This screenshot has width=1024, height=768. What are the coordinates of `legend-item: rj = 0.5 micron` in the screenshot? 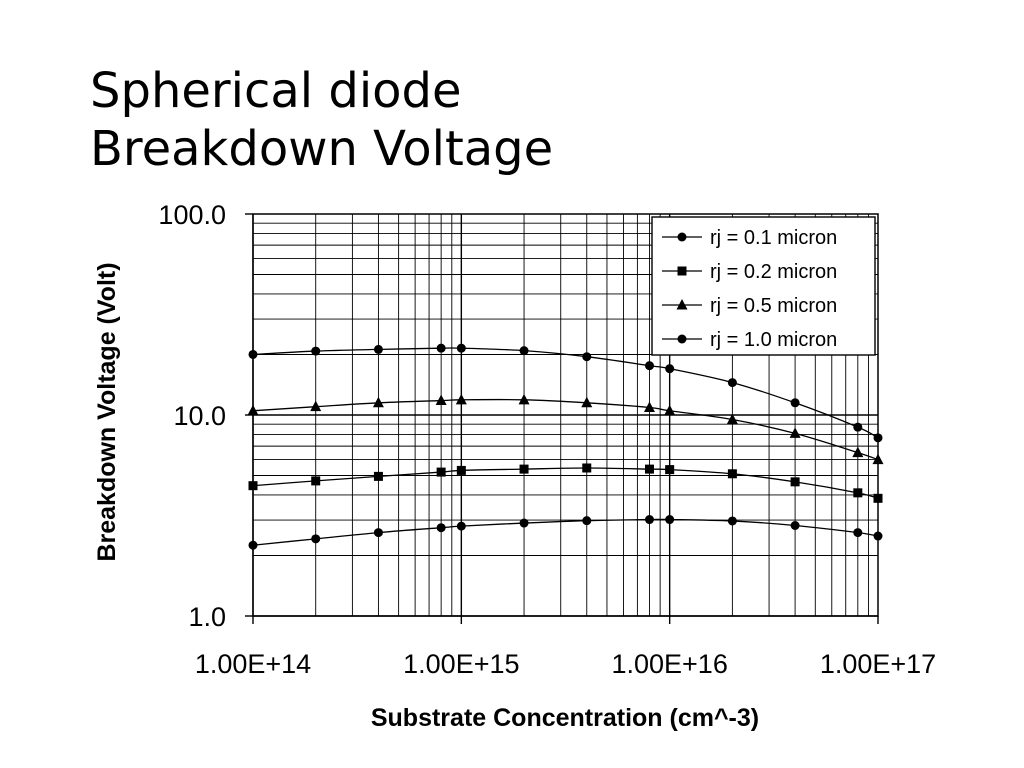 It's located at (749, 306).